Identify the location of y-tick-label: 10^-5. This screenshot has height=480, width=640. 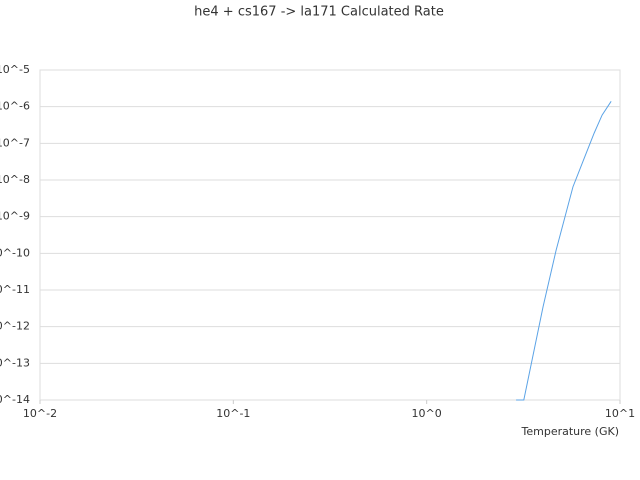
(15, 69).